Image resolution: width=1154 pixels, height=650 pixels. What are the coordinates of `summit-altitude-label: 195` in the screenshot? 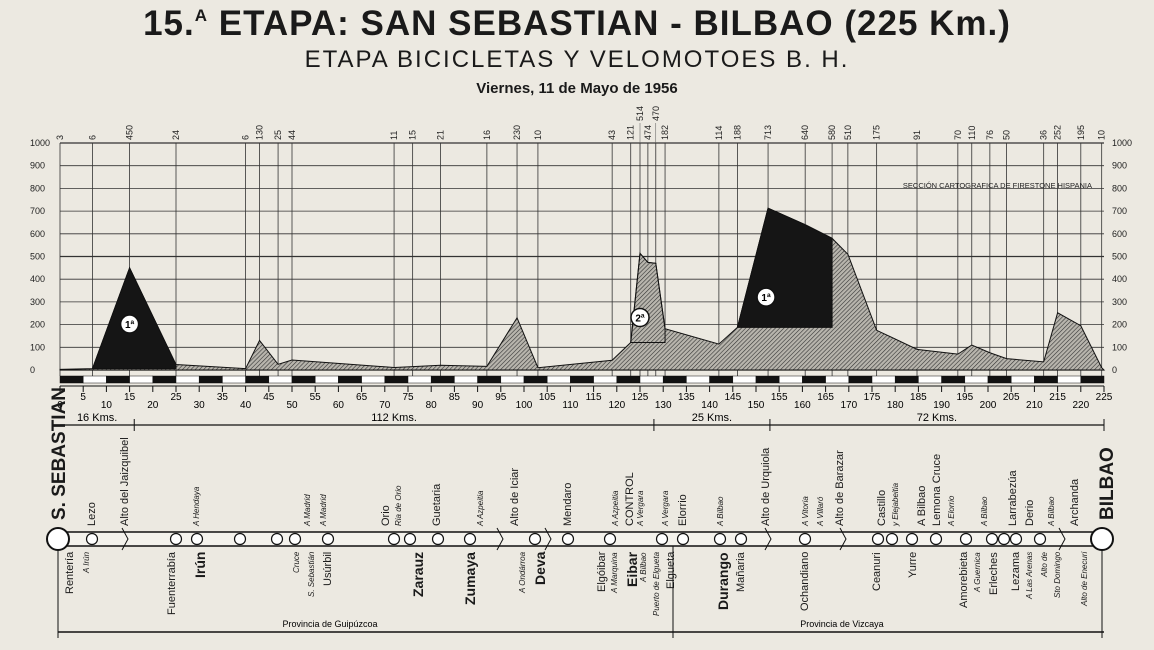 It's located at (1081, 132).